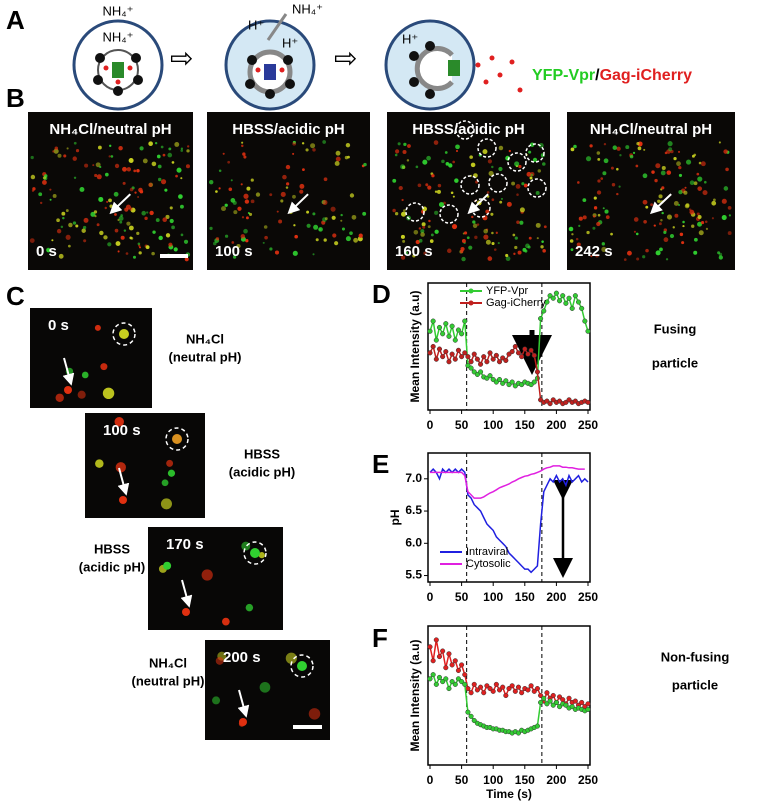  Describe the element at coordinates (612, 75) in the screenshot. I see `legend: YFP-Vpr/Gag-iCherry` at that location.